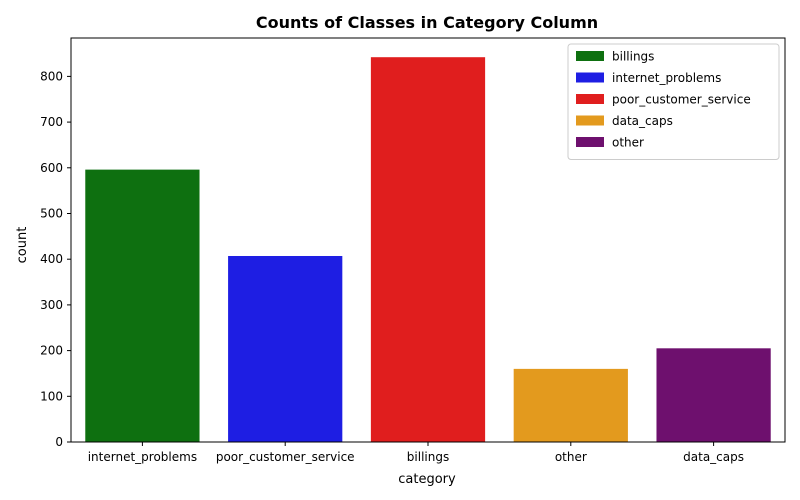  What do you see at coordinates (51, 213) in the screenshot?
I see `y-tick-label: 500` at bounding box center [51, 213].